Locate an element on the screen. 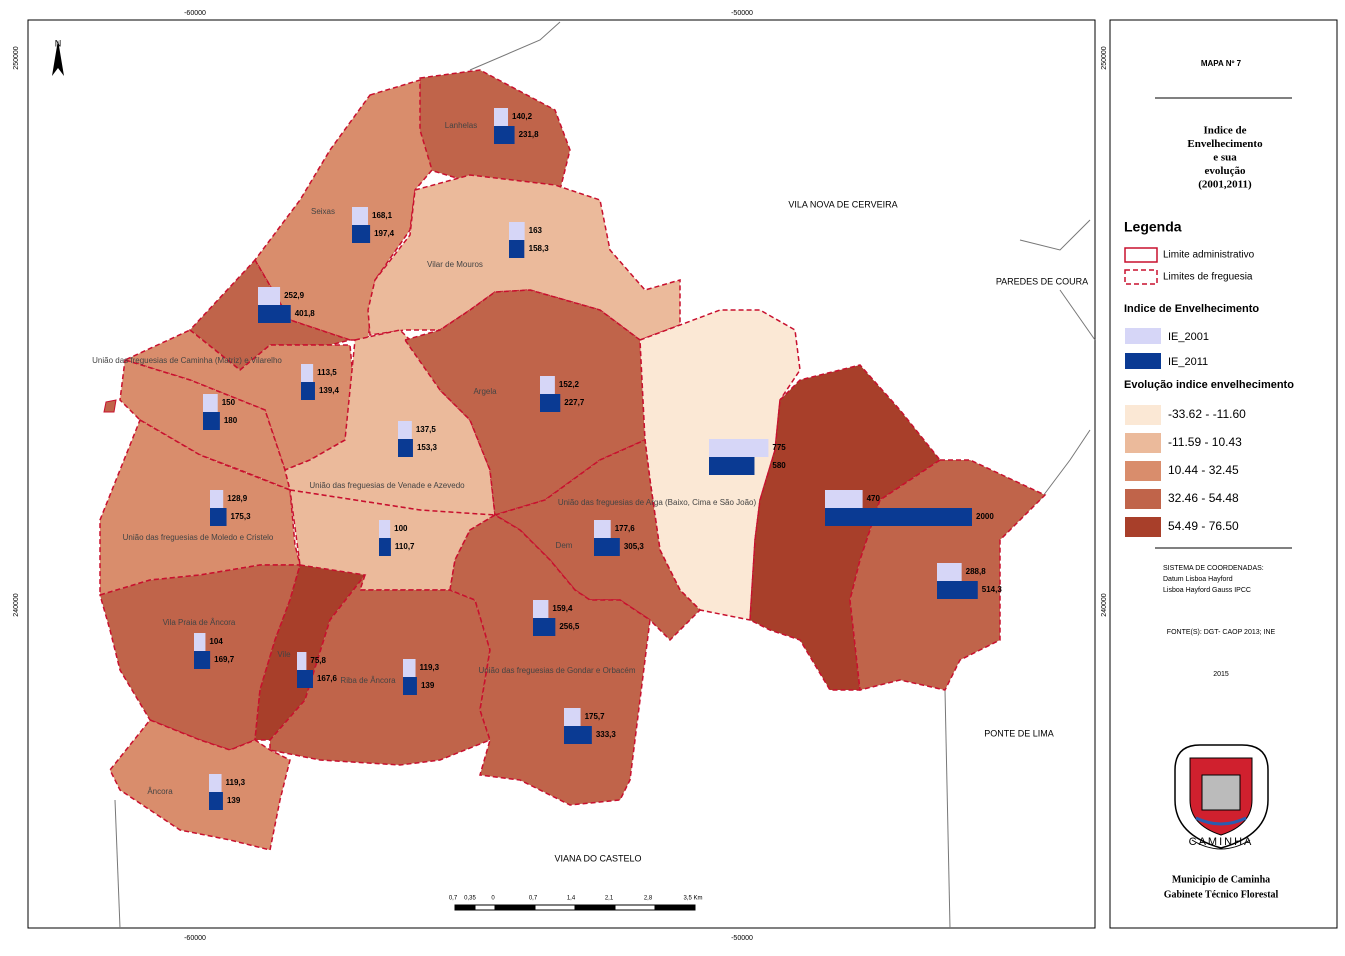  value-label: 153,3 is located at coordinates (427, 447).